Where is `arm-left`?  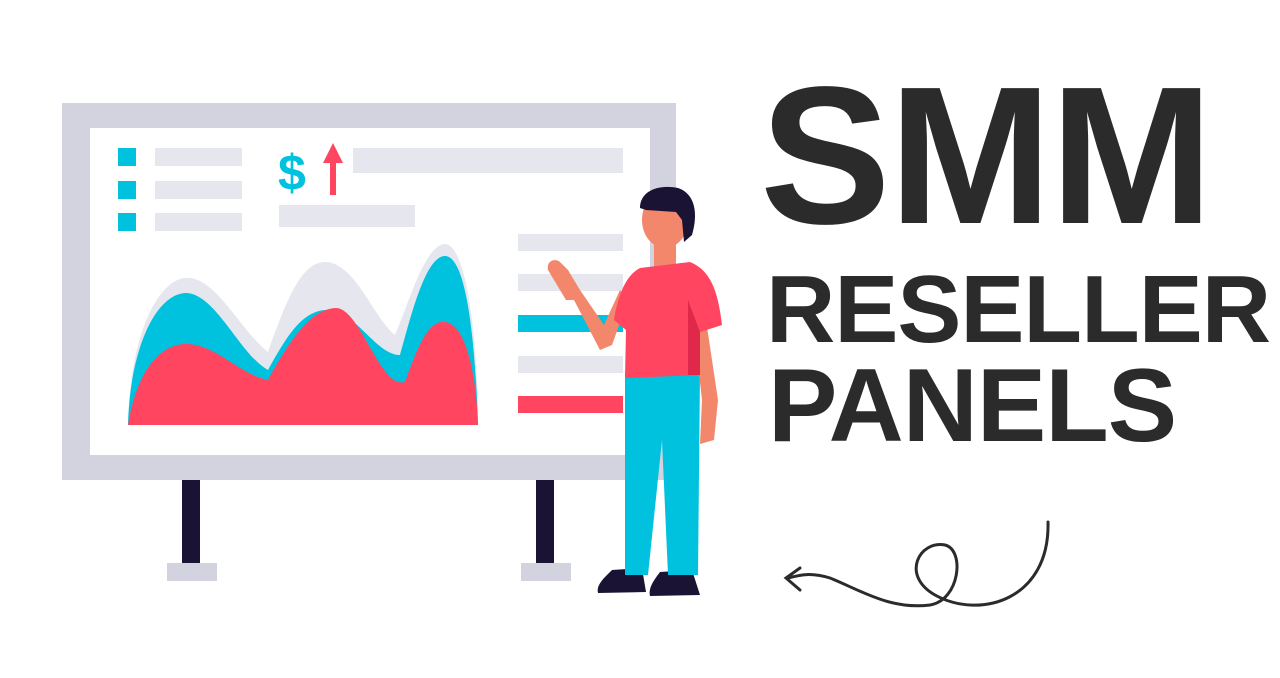 arm-left is located at coordinates (594, 306).